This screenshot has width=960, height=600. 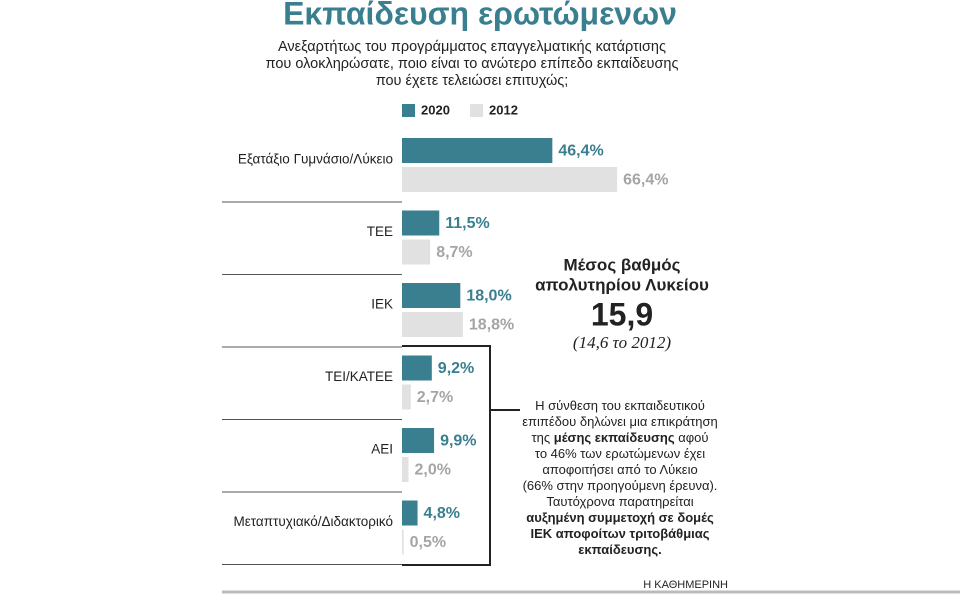 I want to click on value-label: 66,4%, so click(x=645, y=180).